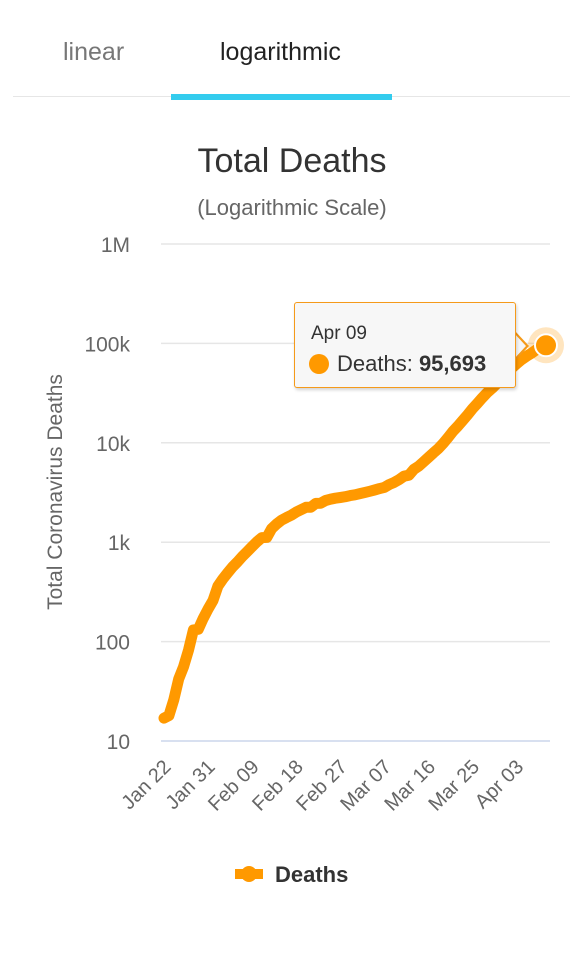  I want to click on y-tick-label: 10k, so click(113, 444).